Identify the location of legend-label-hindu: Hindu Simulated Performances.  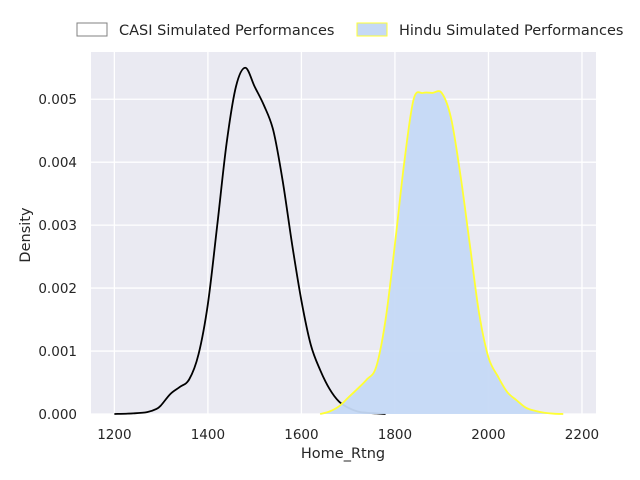
(511, 31).